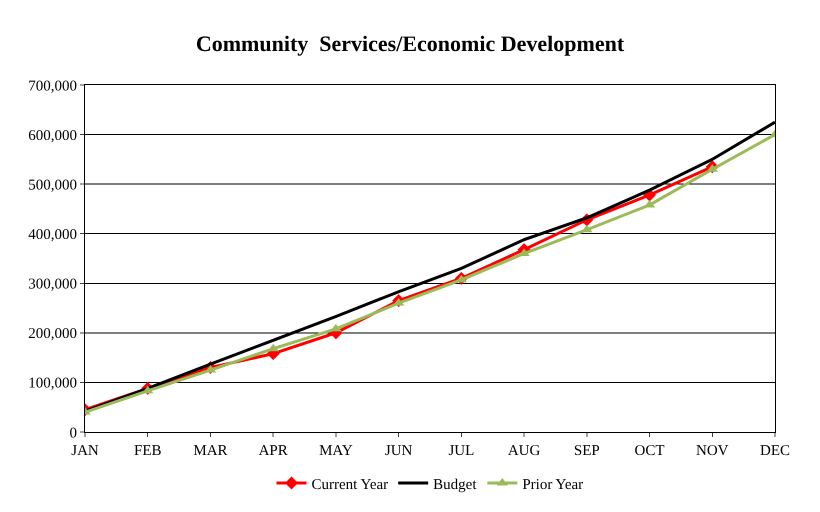 This screenshot has height=512, width=820. Describe the element at coordinates (712, 451) in the screenshot. I see `x-tick-label: NOV` at that location.